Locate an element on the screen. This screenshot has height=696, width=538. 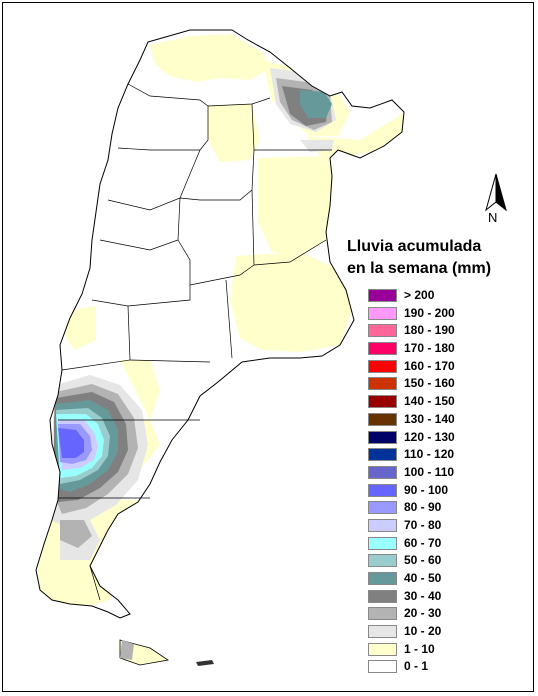
legend-item: > 200 is located at coordinates (448, 296).